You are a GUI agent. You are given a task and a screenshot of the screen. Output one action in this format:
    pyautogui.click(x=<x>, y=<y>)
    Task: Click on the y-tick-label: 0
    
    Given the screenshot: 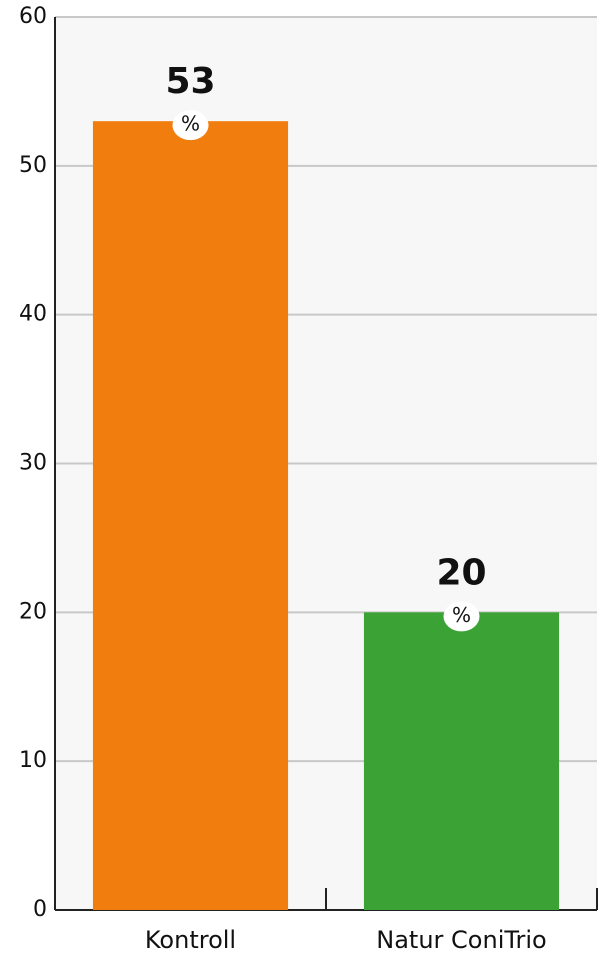 What is the action you would take?
    pyautogui.click(x=40, y=909)
    